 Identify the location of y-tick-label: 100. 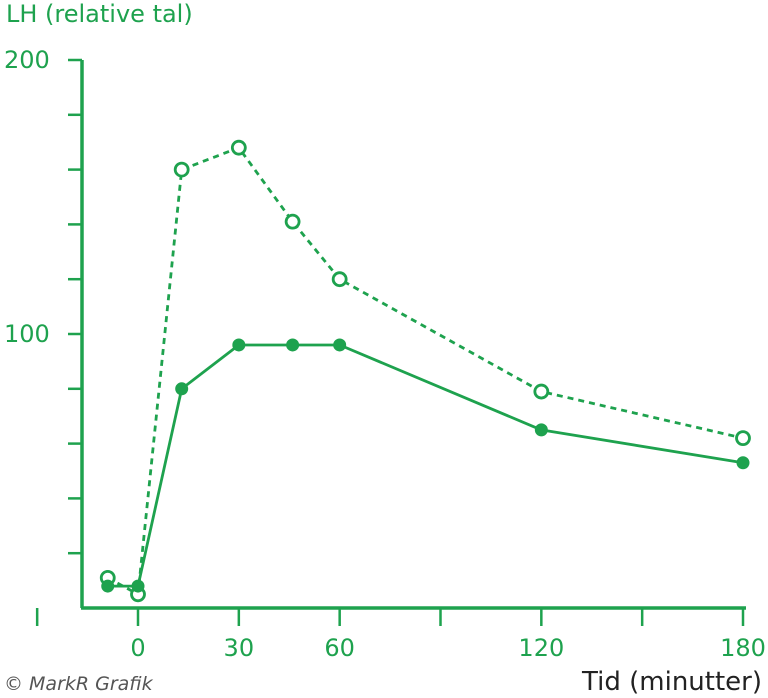
(27, 334).